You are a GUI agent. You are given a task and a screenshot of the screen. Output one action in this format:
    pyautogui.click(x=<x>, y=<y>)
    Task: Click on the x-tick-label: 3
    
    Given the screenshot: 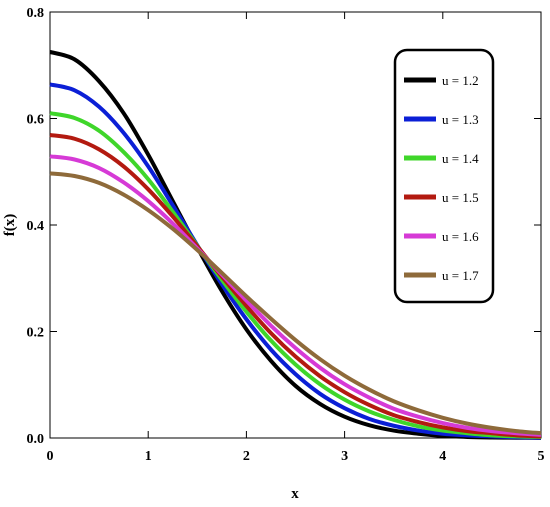 What is the action you would take?
    pyautogui.click(x=344, y=456)
    